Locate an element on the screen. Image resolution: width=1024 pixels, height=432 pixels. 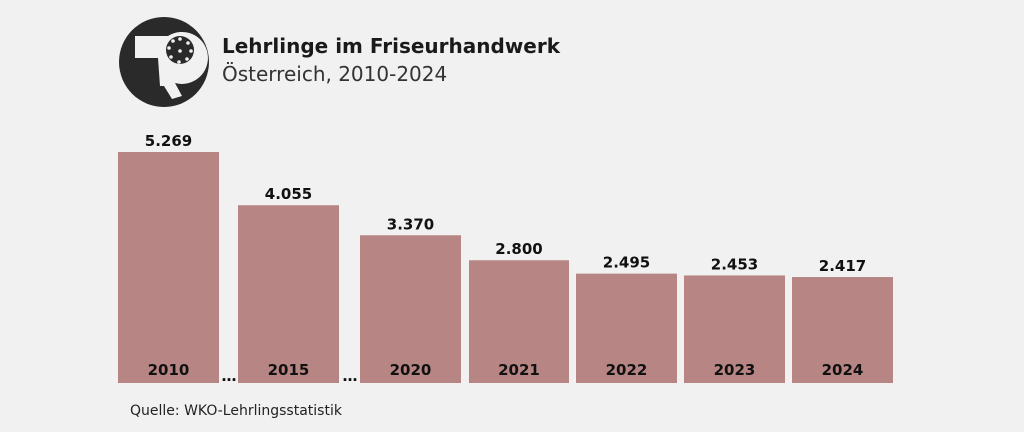
category-label-2024: 2024 is located at coordinates (843, 370).